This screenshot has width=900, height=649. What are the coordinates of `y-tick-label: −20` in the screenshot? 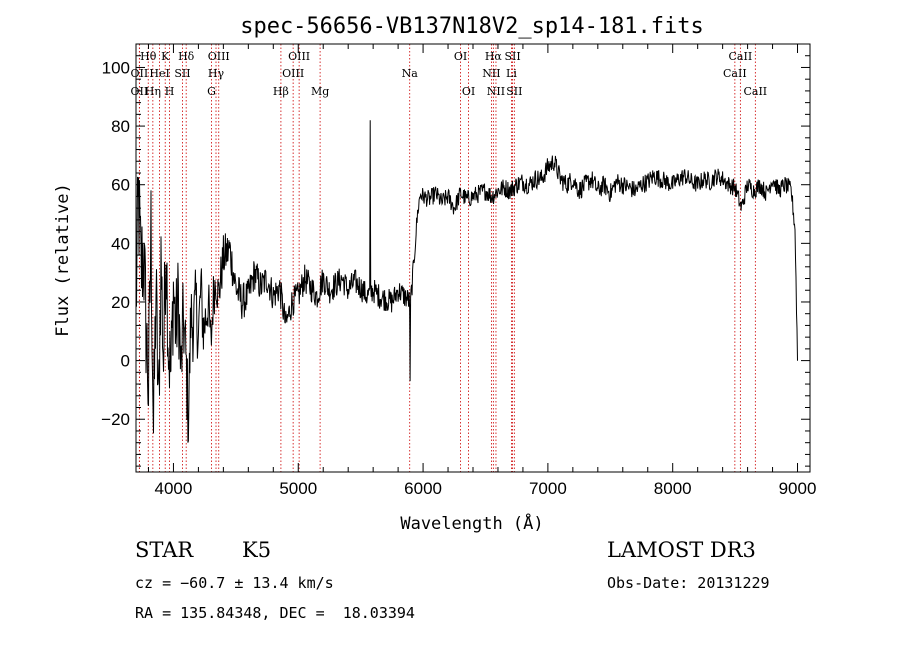 It's located at (115, 419).